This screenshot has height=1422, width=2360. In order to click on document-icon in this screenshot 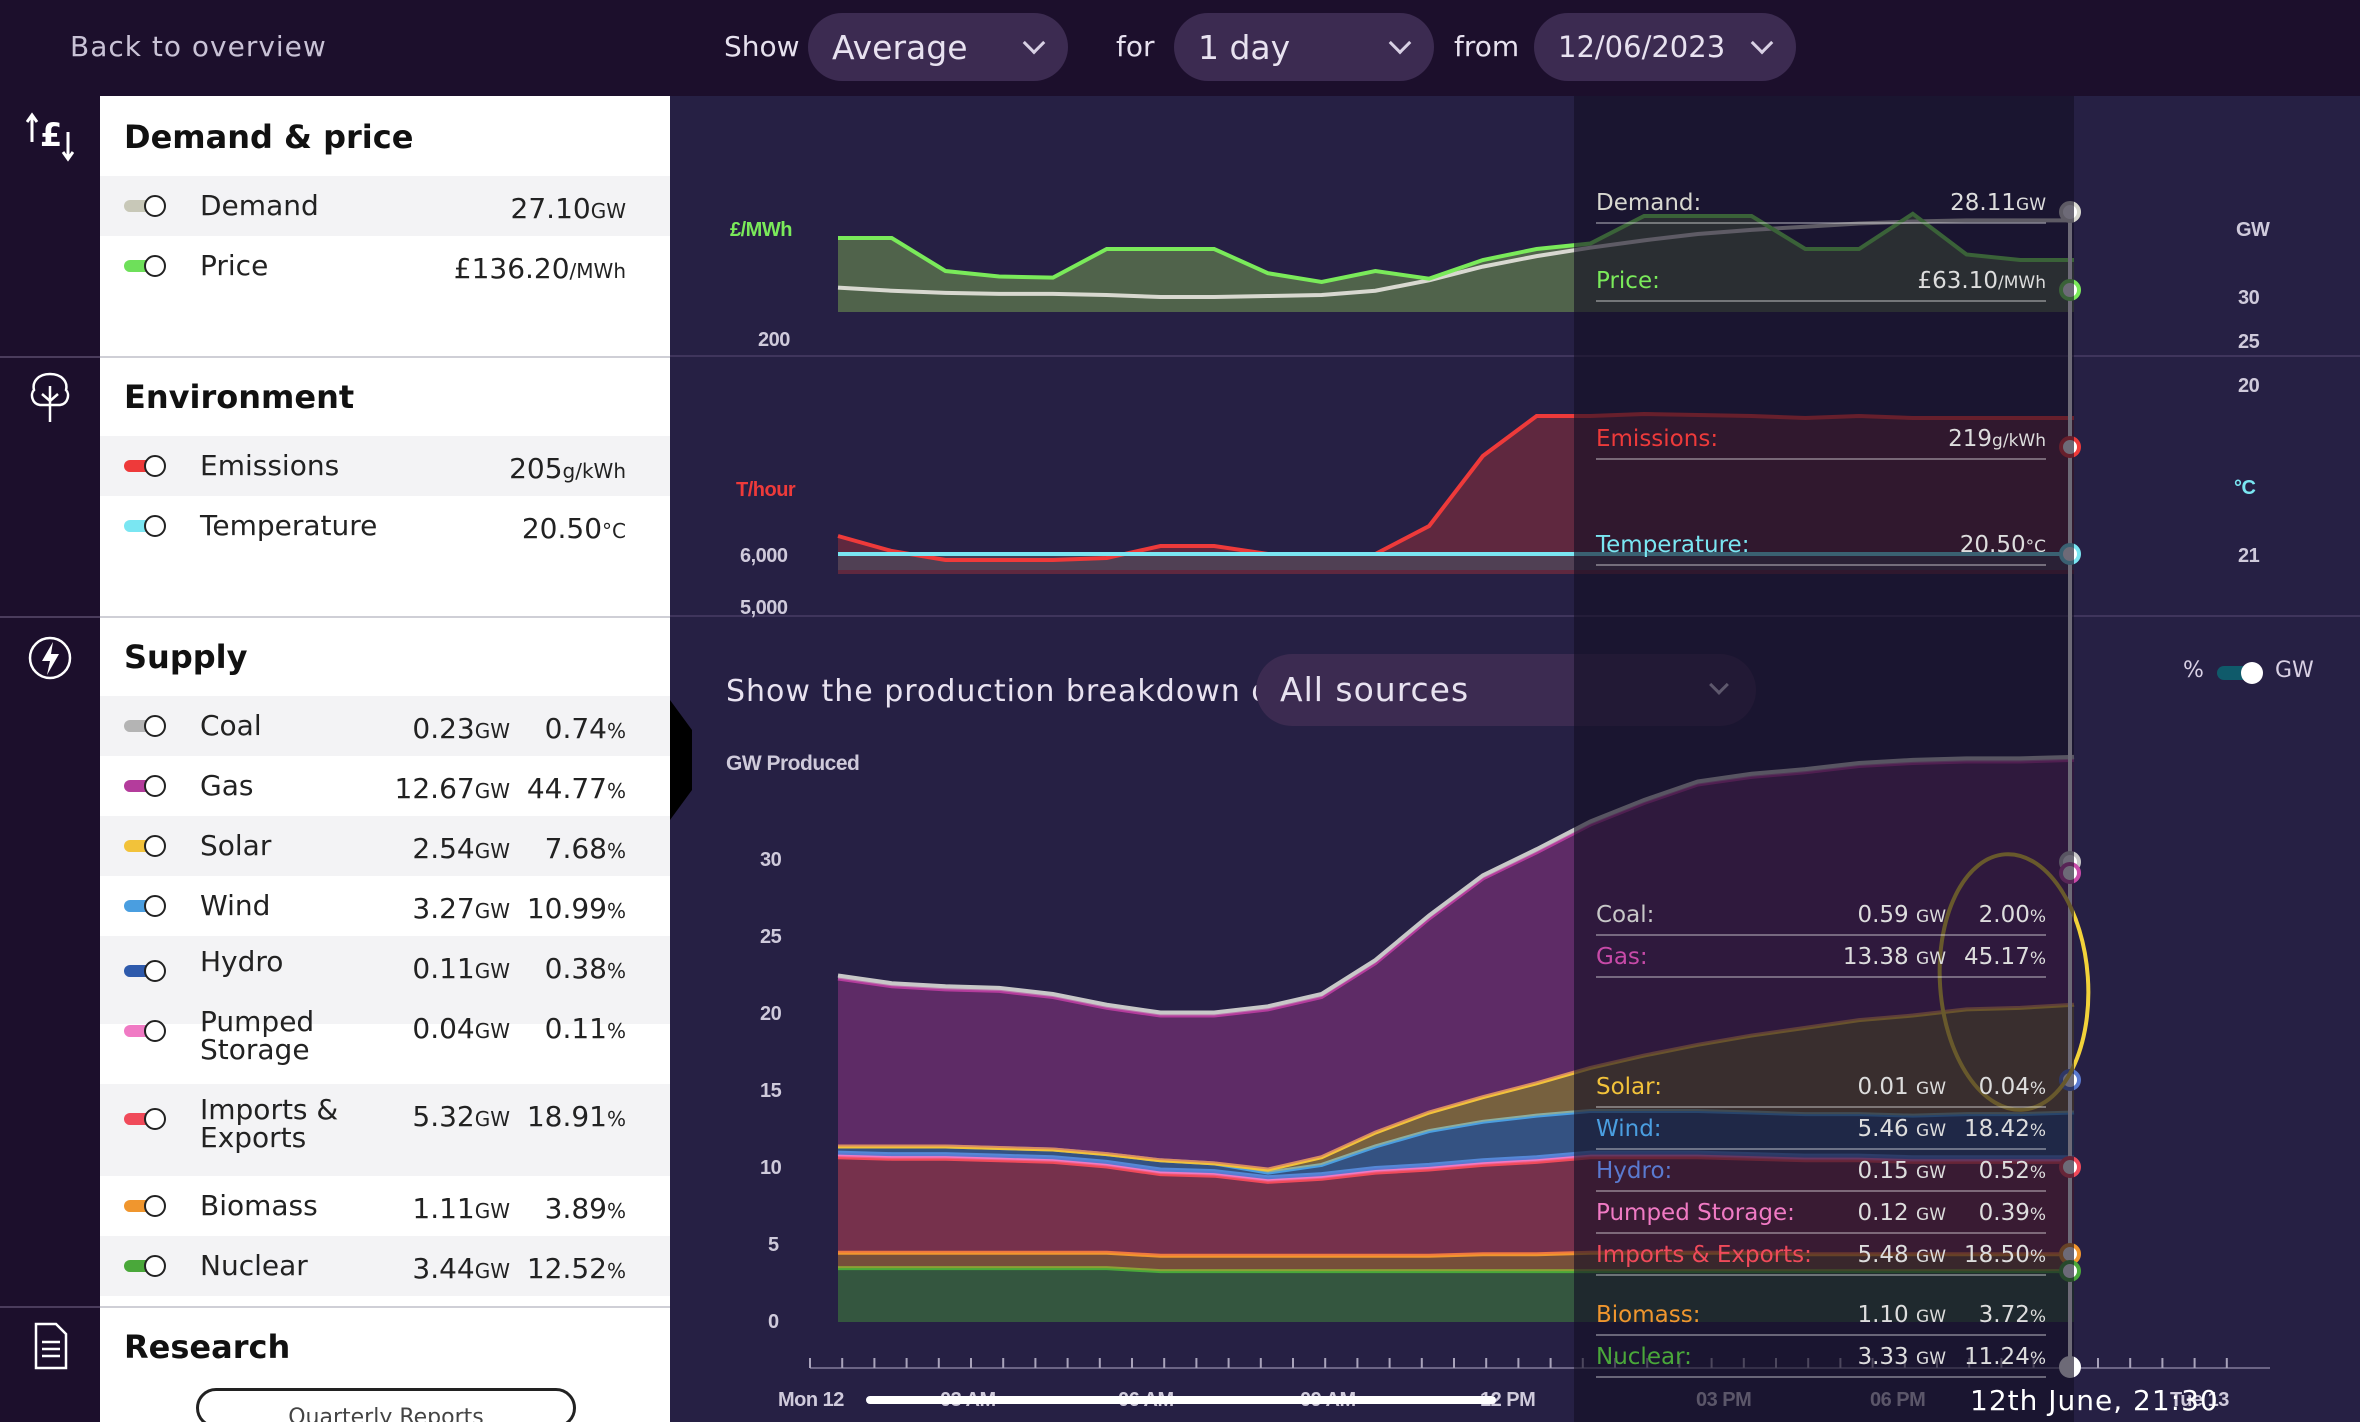, I will do `click(50, 1346)`.